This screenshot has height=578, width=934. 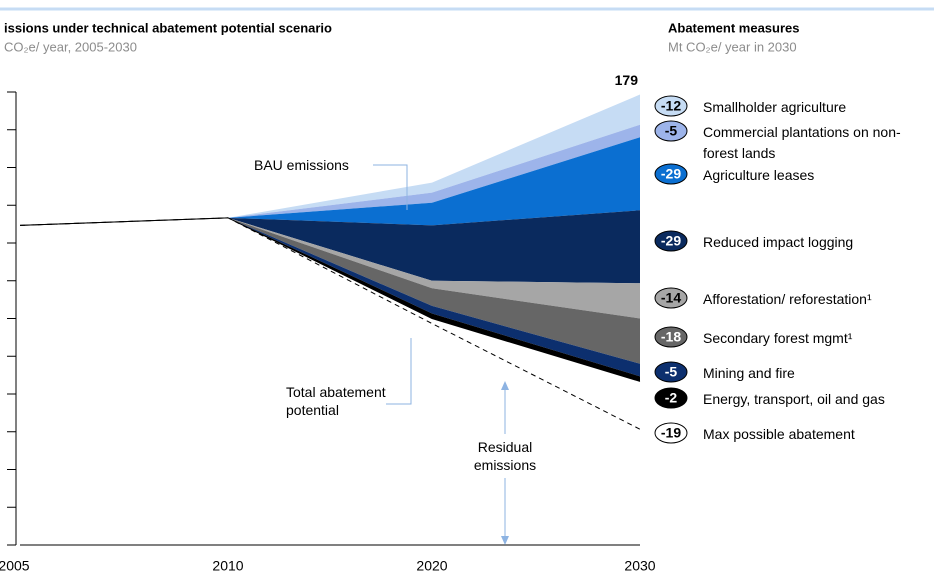 I want to click on x-tick-label: 2005, so click(x=15, y=566).